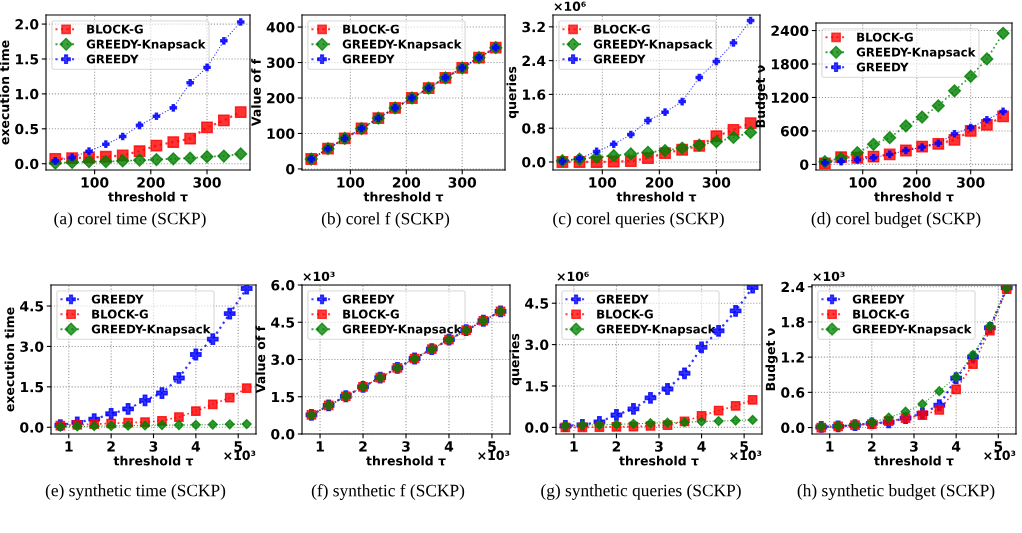 The height and width of the screenshot is (533, 1022). Describe the element at coordinates (280, 62) in the screenshot. I see `y-tick-label: 300` at that location.